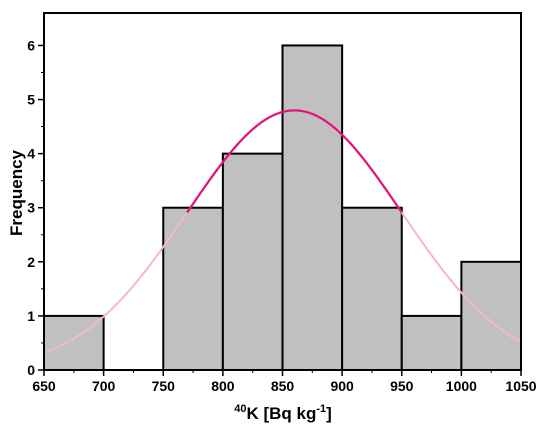 The width and height of the screenshot is (550, 436). I want to click on x-axis-title-end: ], so click(329, 413).